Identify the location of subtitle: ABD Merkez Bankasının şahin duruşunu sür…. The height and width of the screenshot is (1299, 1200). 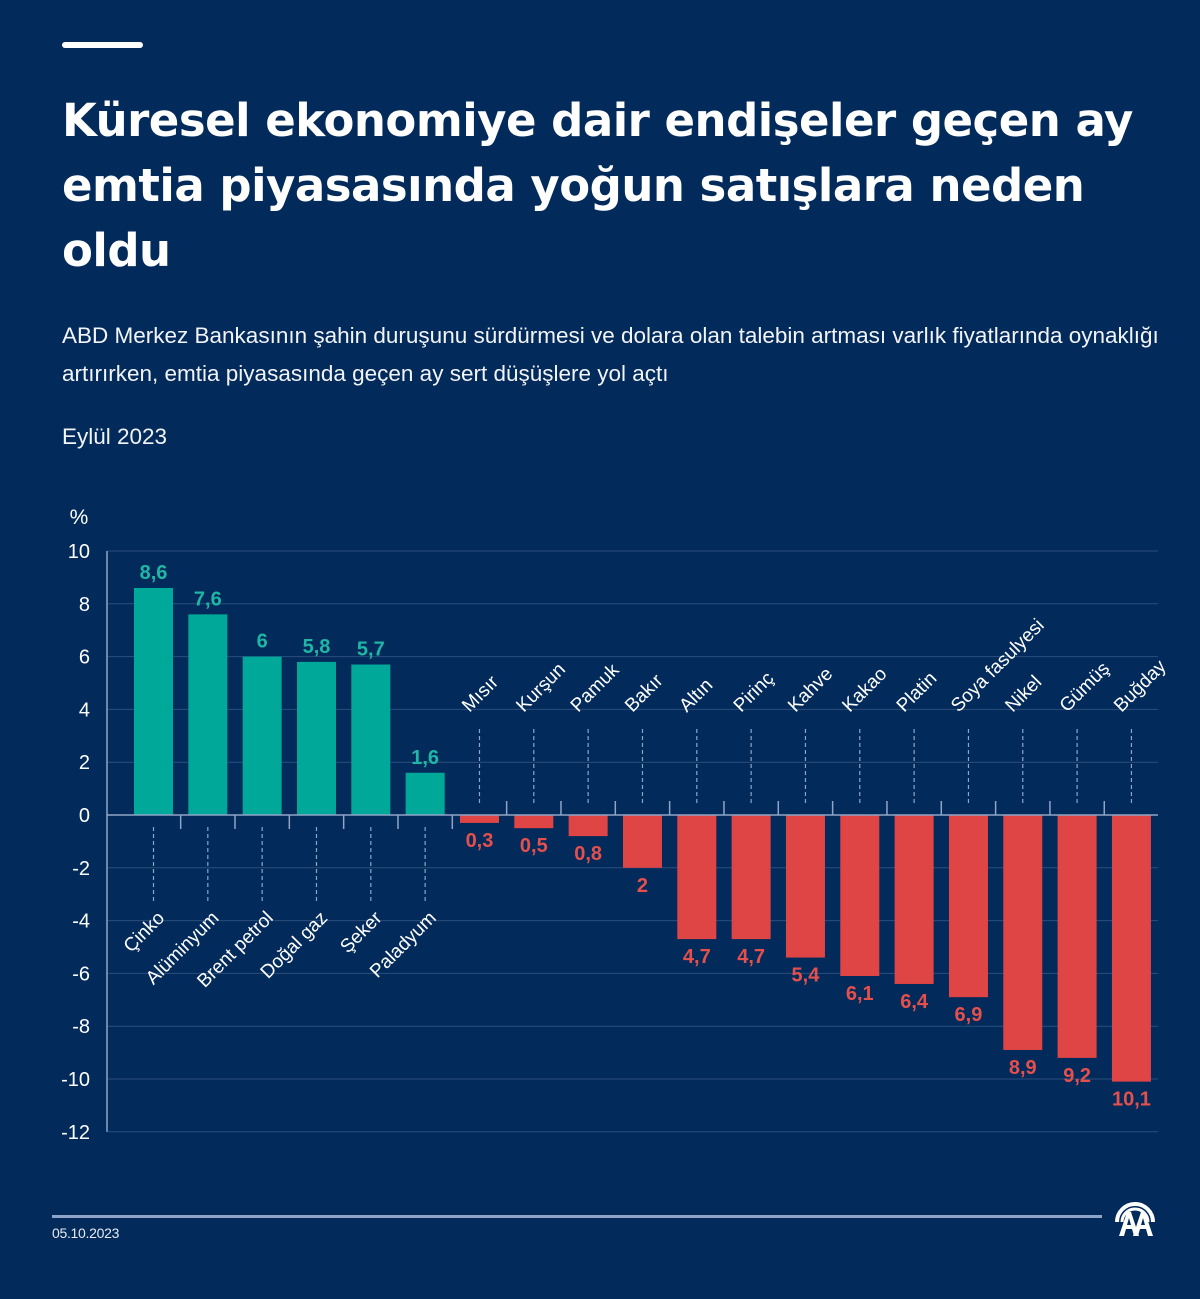
(610, 354).